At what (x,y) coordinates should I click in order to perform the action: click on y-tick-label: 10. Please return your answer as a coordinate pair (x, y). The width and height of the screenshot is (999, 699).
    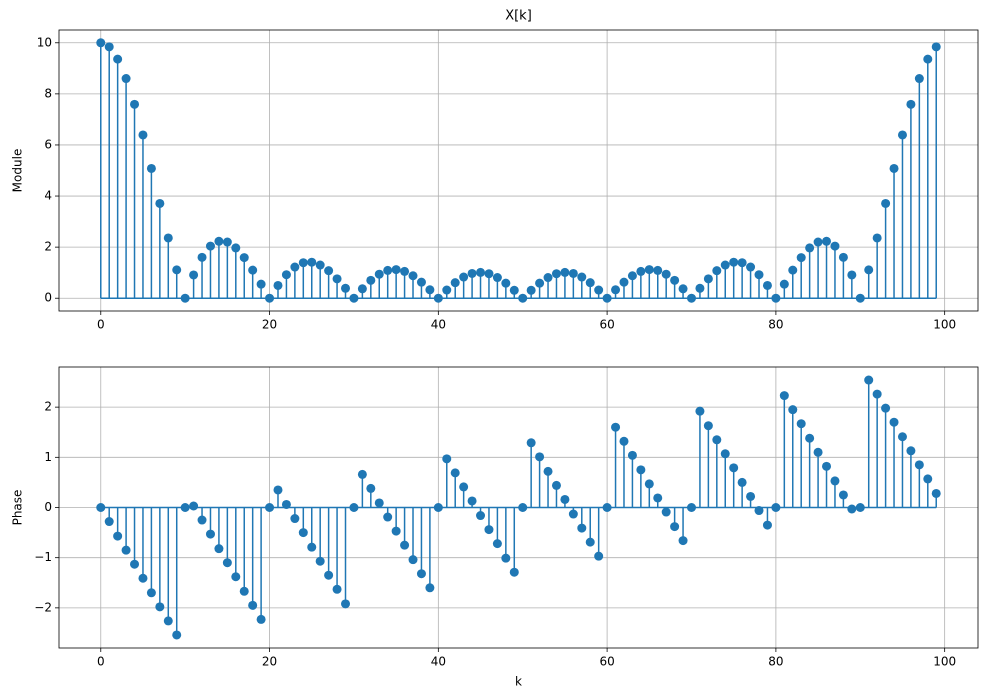
    Looking at the image, I should click on (44, 42).